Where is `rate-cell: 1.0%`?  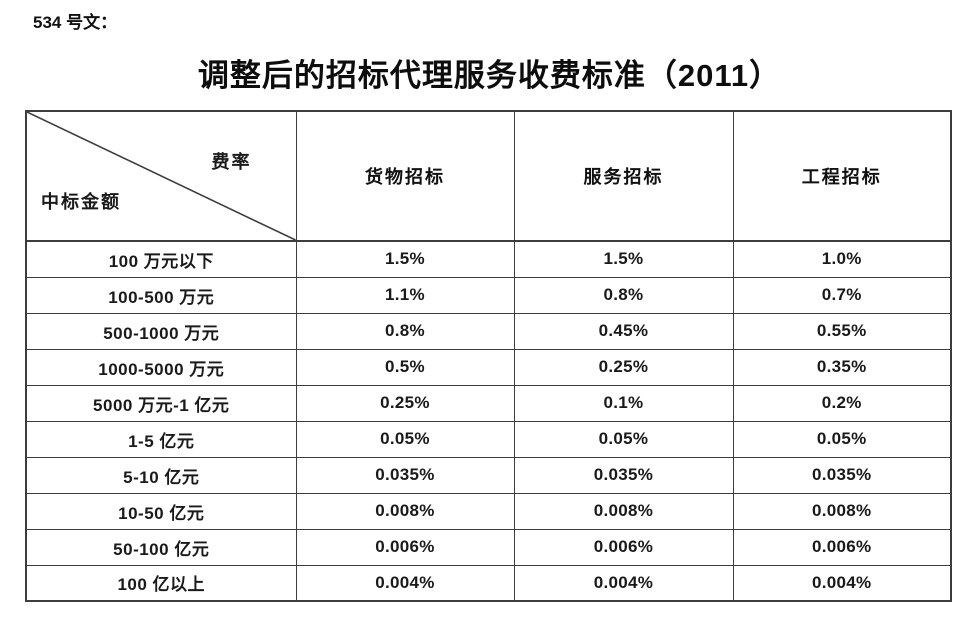 rate-cell: 1.0% is located at coordinates (842, 259).